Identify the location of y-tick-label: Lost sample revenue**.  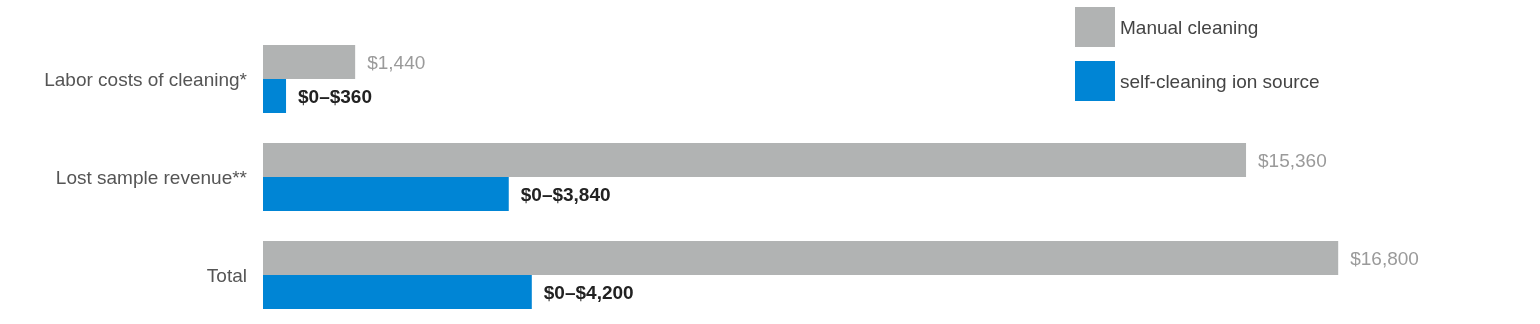
(151, 177).